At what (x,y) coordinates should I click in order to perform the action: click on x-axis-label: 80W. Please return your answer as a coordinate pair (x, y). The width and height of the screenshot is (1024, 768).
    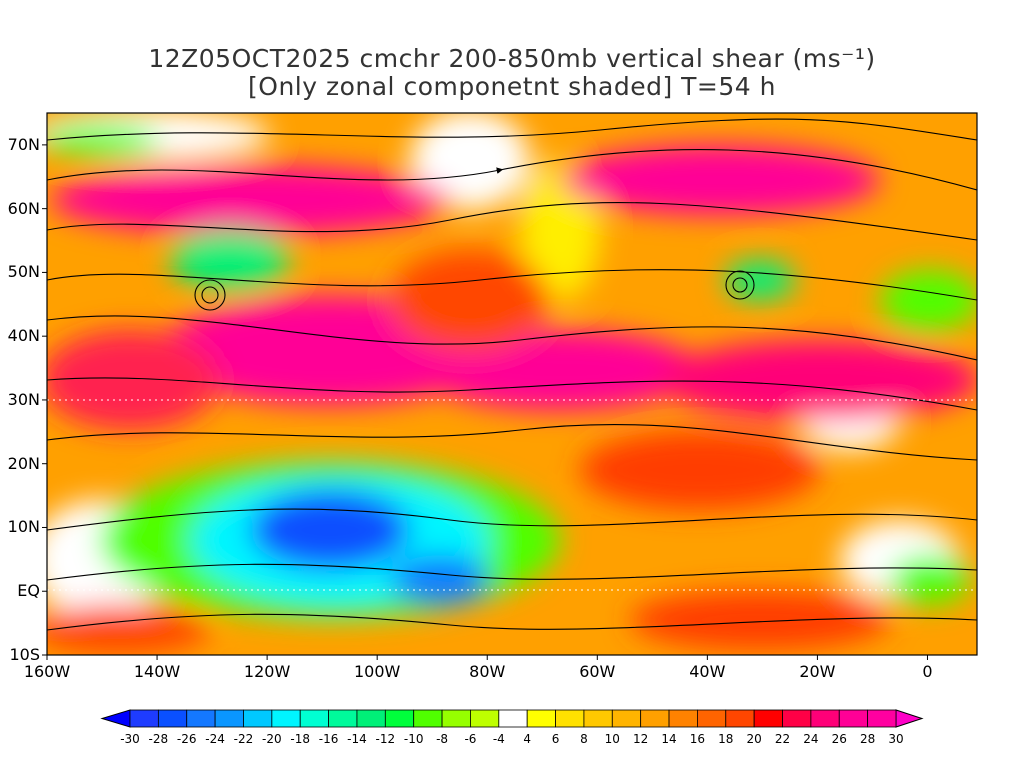
    Looking at the image, I should click on (487, 671).